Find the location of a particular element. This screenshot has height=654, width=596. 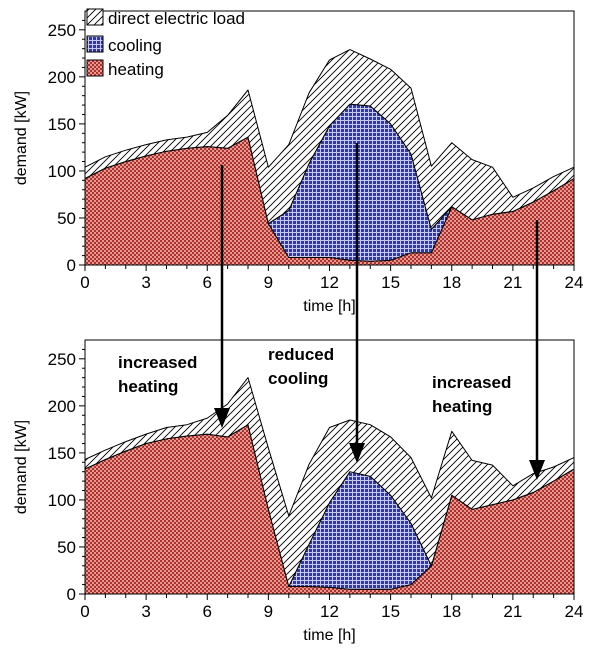

annotation-increased-heating-1: increased heating is located at coordinates (160, 374).